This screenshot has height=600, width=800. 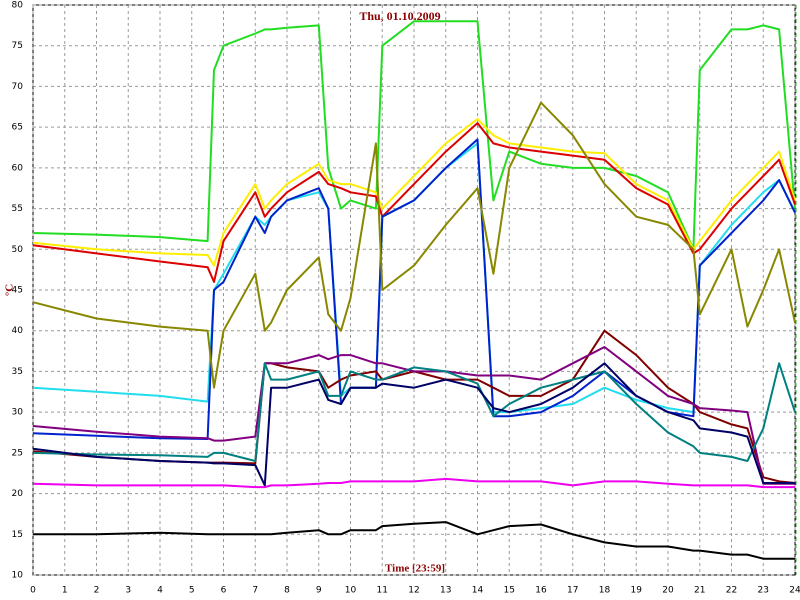 What do you see at coordinates (445, 591) in the screenshot?
I see `x-tick-label: 13` at bounding box center [445, 591].